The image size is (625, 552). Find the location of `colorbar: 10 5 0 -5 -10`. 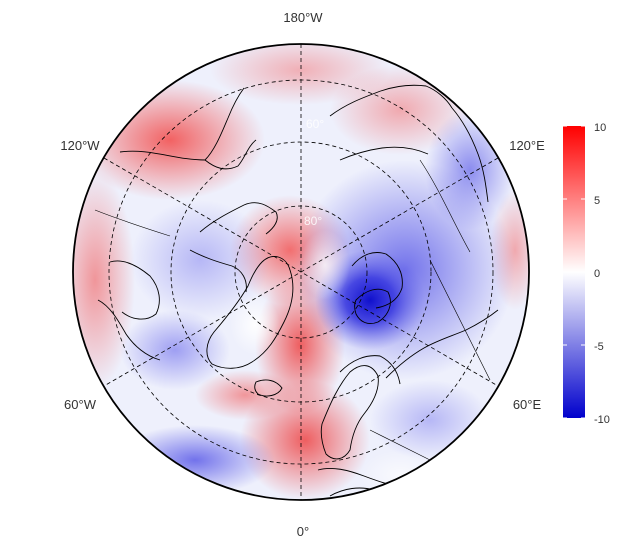

colorbar: 10 5 0 -5 -10 is located at coordinates (586, 274).